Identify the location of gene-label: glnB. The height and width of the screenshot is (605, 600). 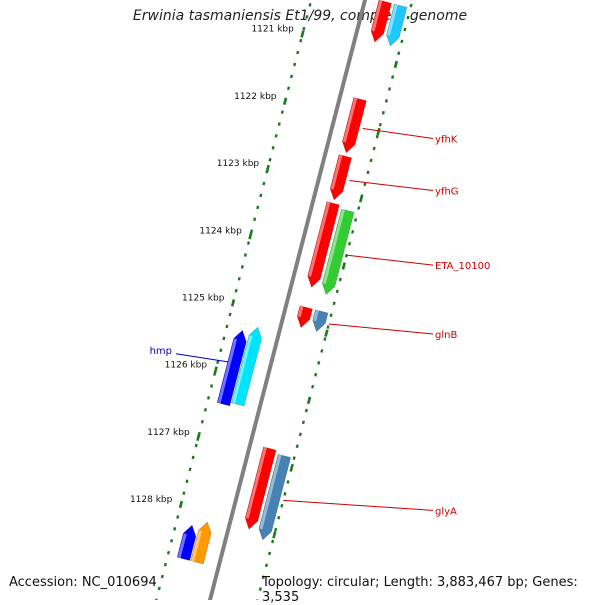
(446, 335).